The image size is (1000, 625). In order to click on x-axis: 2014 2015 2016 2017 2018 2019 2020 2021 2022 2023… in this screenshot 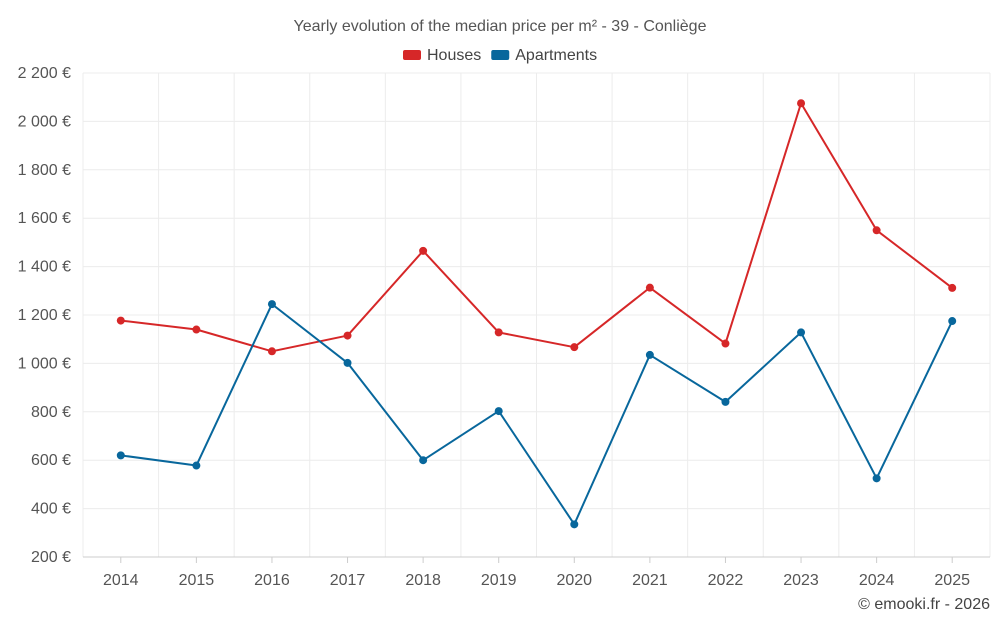, I will do `click(536, 572)`.